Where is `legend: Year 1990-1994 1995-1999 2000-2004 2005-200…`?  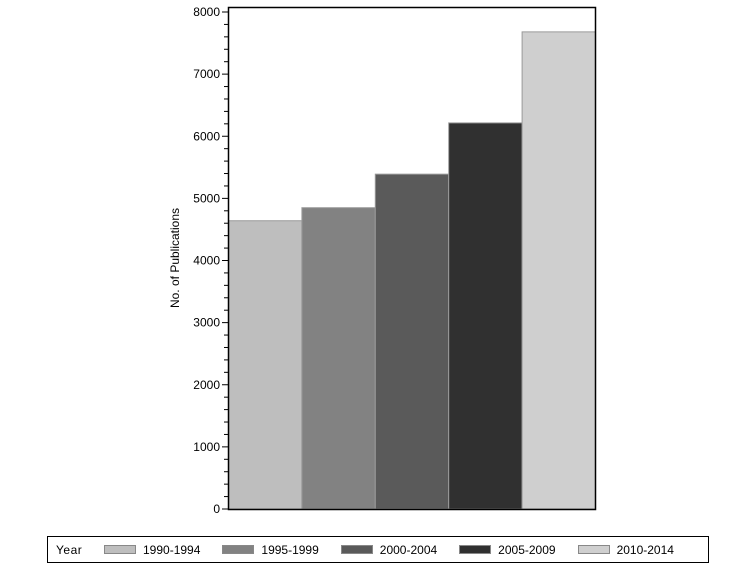 legend: Year 1990-1994 1995-1999 2000-2004 2005-200… is located at coordinates (378, 549).